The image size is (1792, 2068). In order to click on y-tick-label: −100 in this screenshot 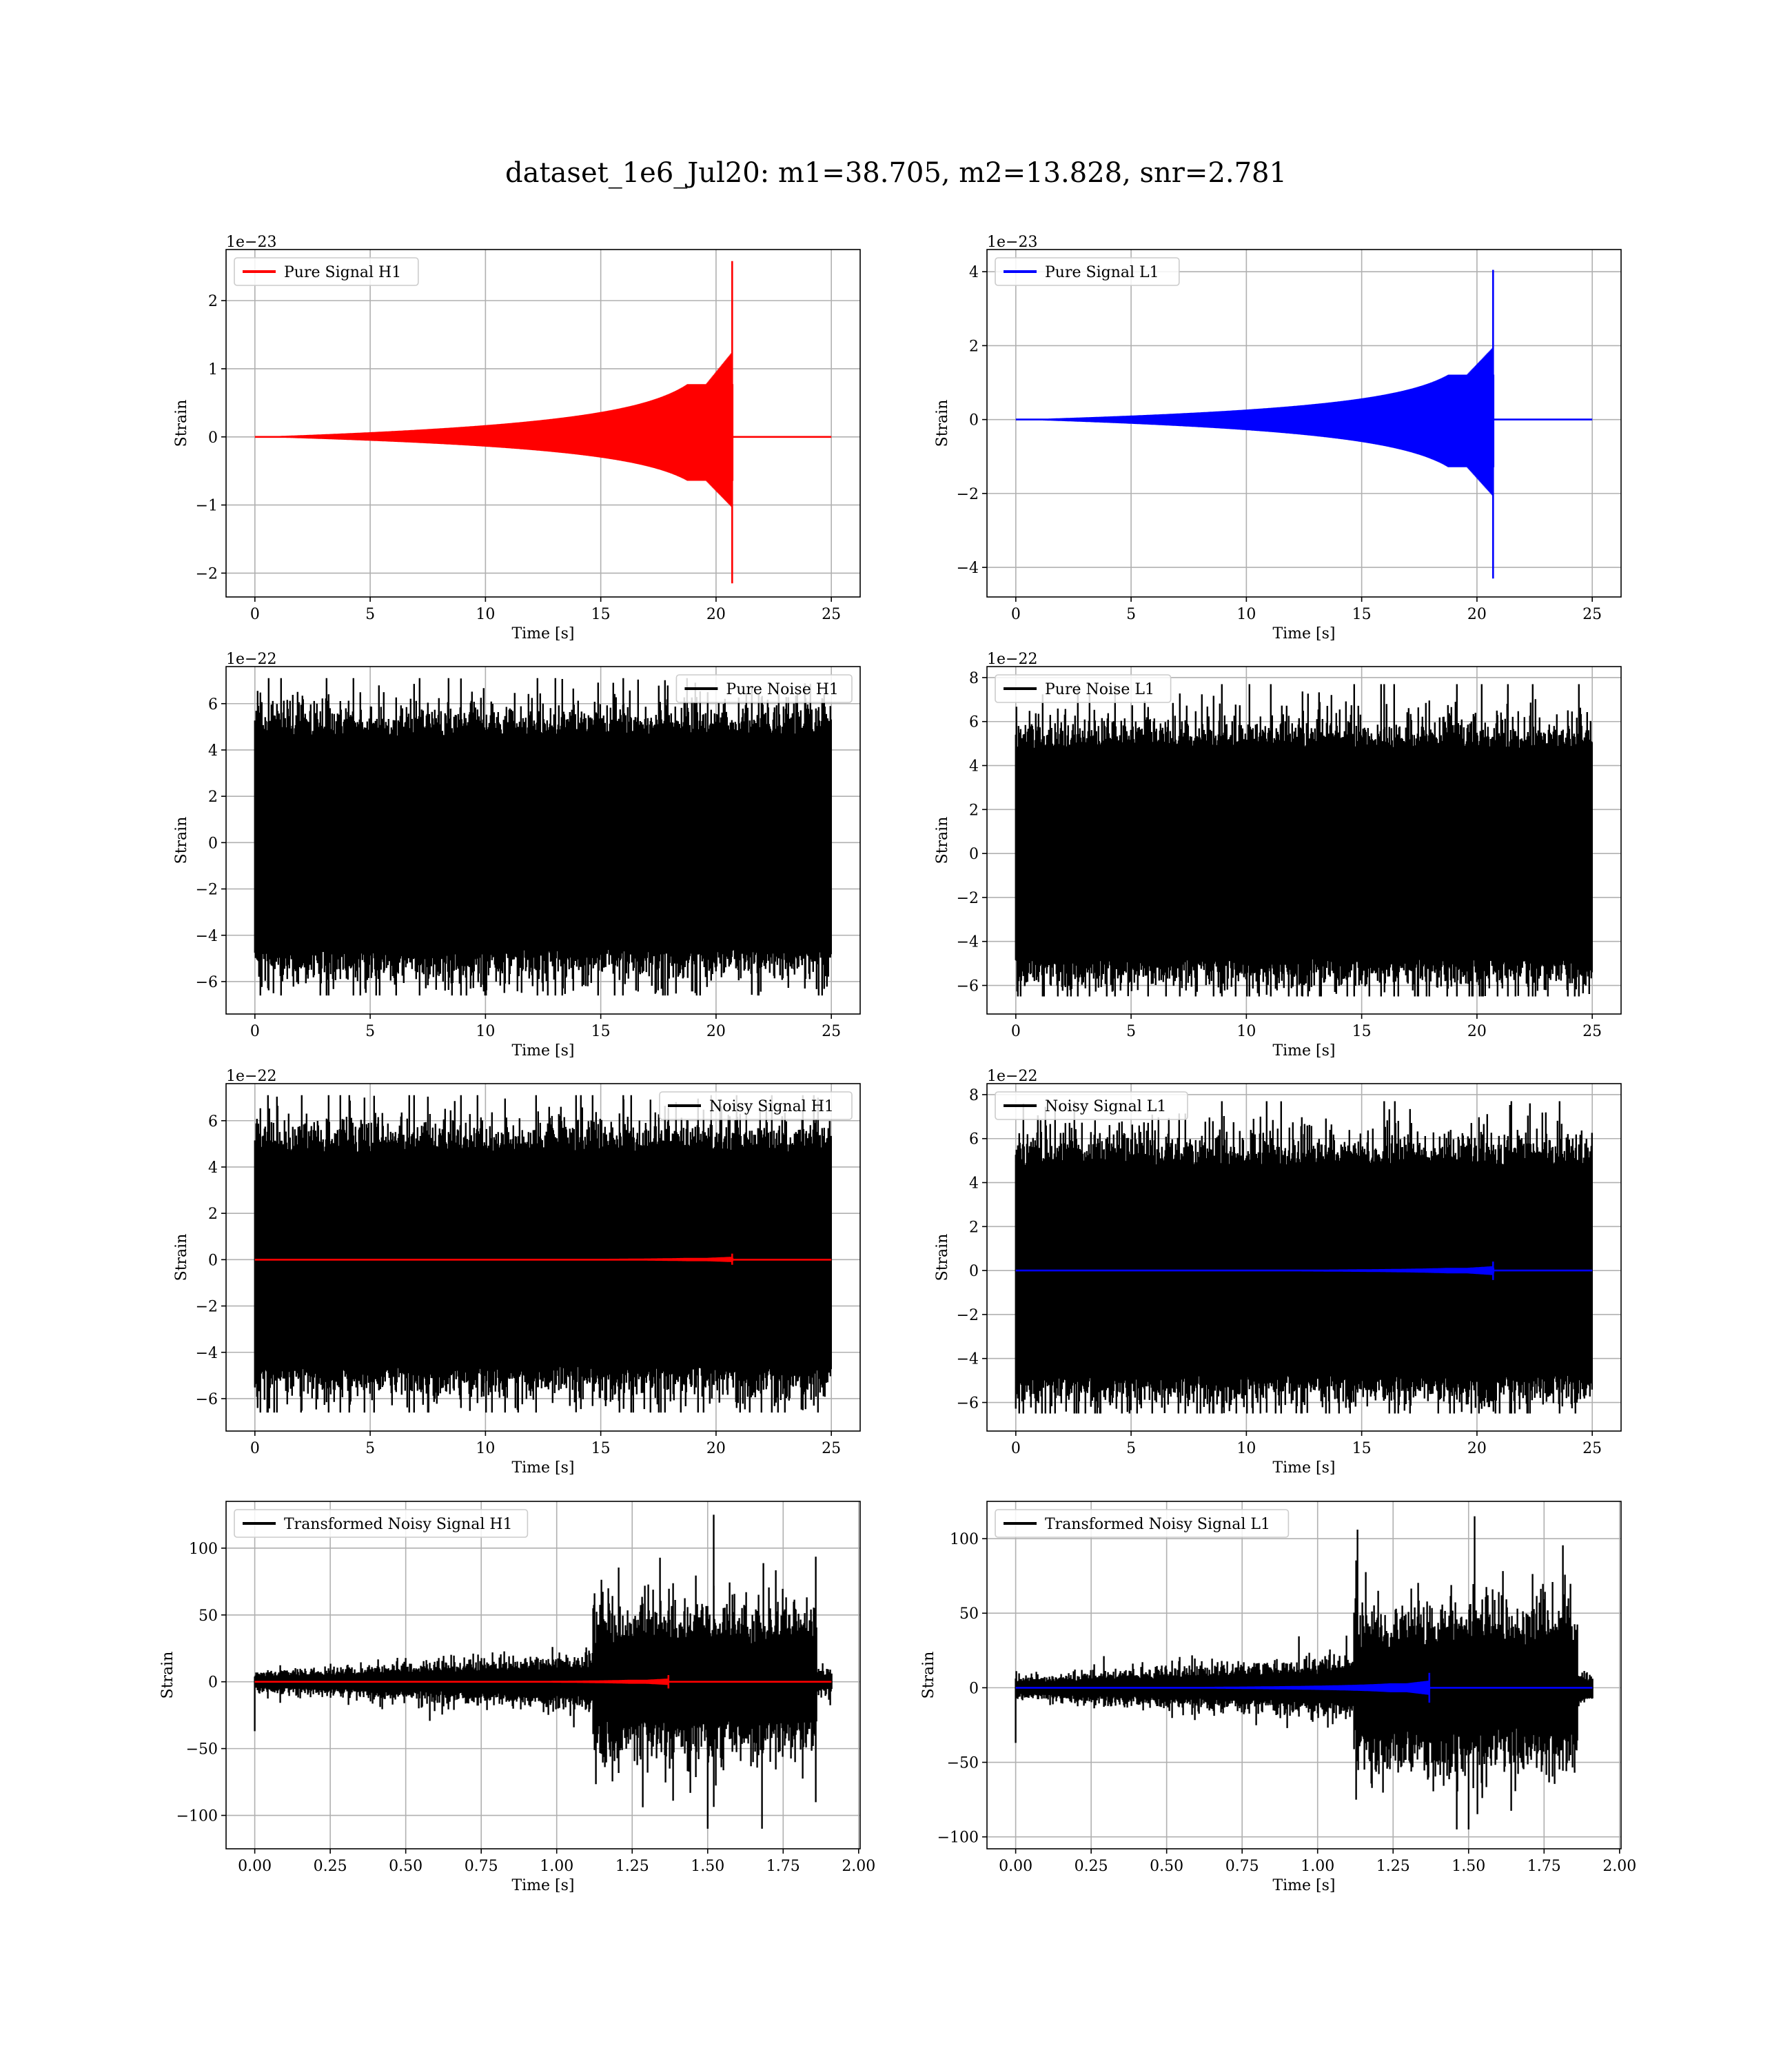, I will do `click(958, 1838)`.